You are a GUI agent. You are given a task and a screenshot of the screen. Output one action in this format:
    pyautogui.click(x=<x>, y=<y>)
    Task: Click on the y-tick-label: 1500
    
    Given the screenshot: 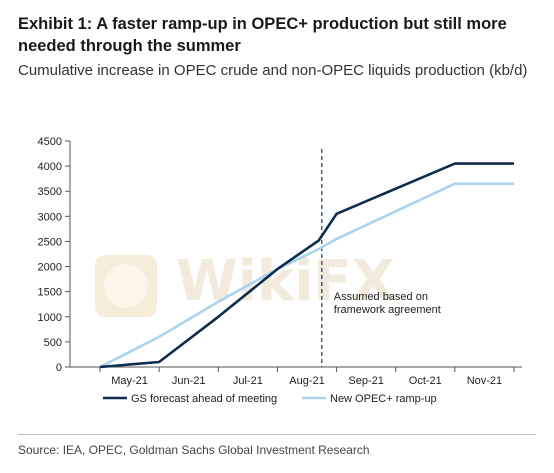 What is the action you would take?
    pyautogui.click(x=50, y=293)
    